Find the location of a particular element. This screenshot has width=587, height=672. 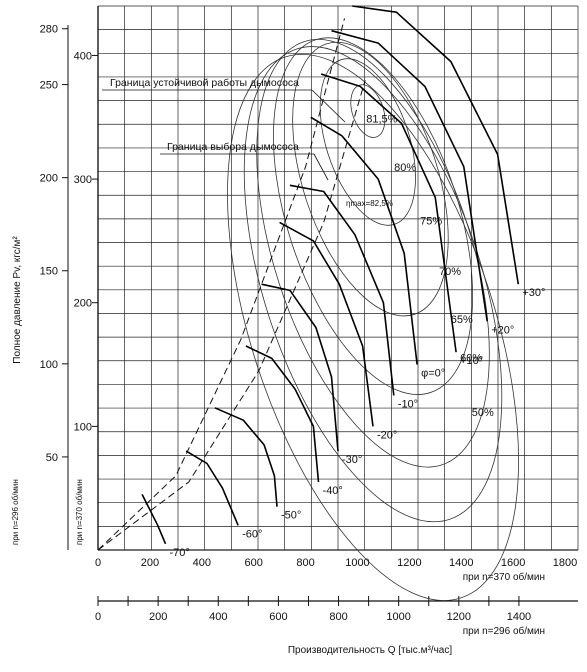

efficiency-label: 60% is located at coordinates (471, 358).